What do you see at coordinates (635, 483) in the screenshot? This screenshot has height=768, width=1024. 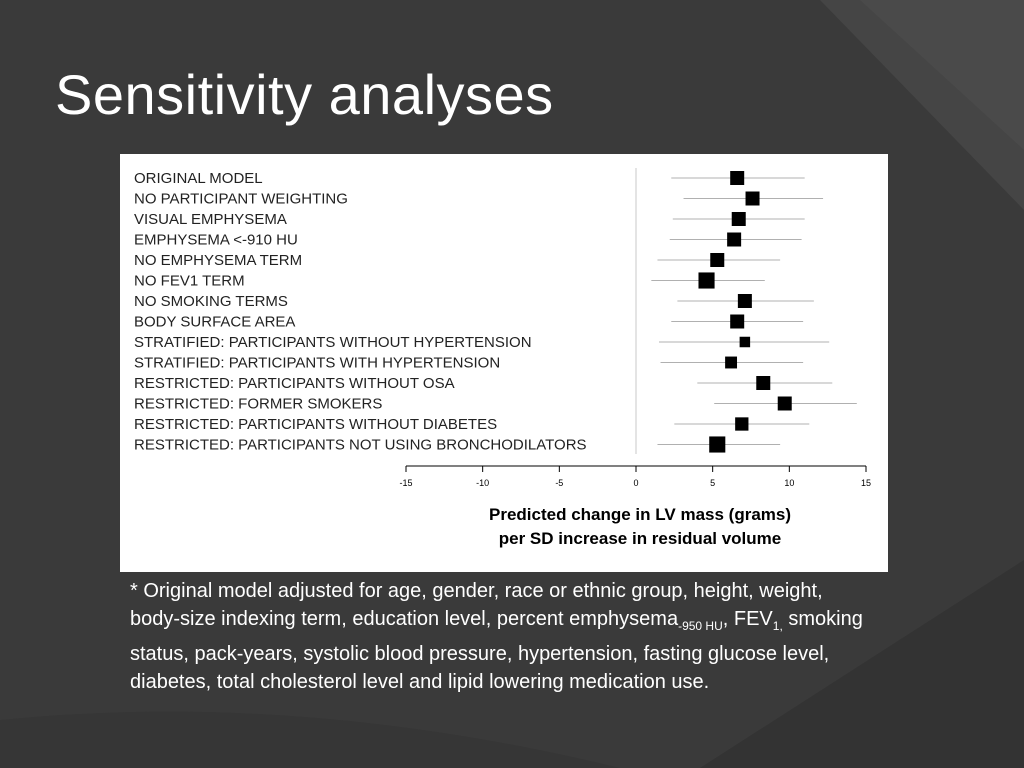 I see `x-tick-label: 0` at bounding box center [635, 483].